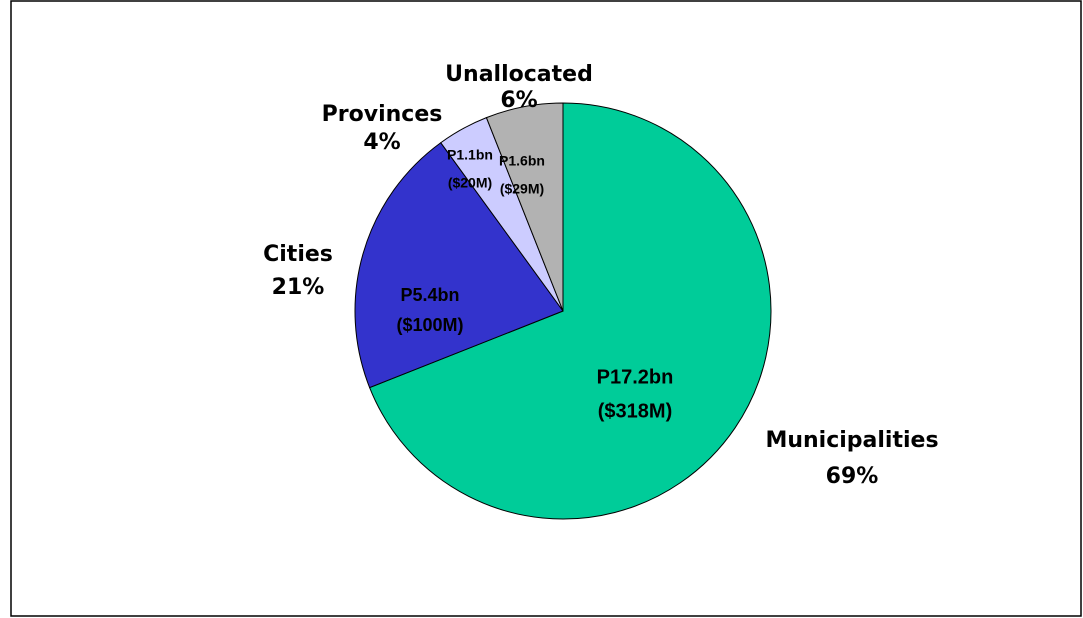  What do you see at coordinates (522, 161) in the screenshot?
I see `slice-amount-label: P1.6bn` at bounding box center [522, 161].